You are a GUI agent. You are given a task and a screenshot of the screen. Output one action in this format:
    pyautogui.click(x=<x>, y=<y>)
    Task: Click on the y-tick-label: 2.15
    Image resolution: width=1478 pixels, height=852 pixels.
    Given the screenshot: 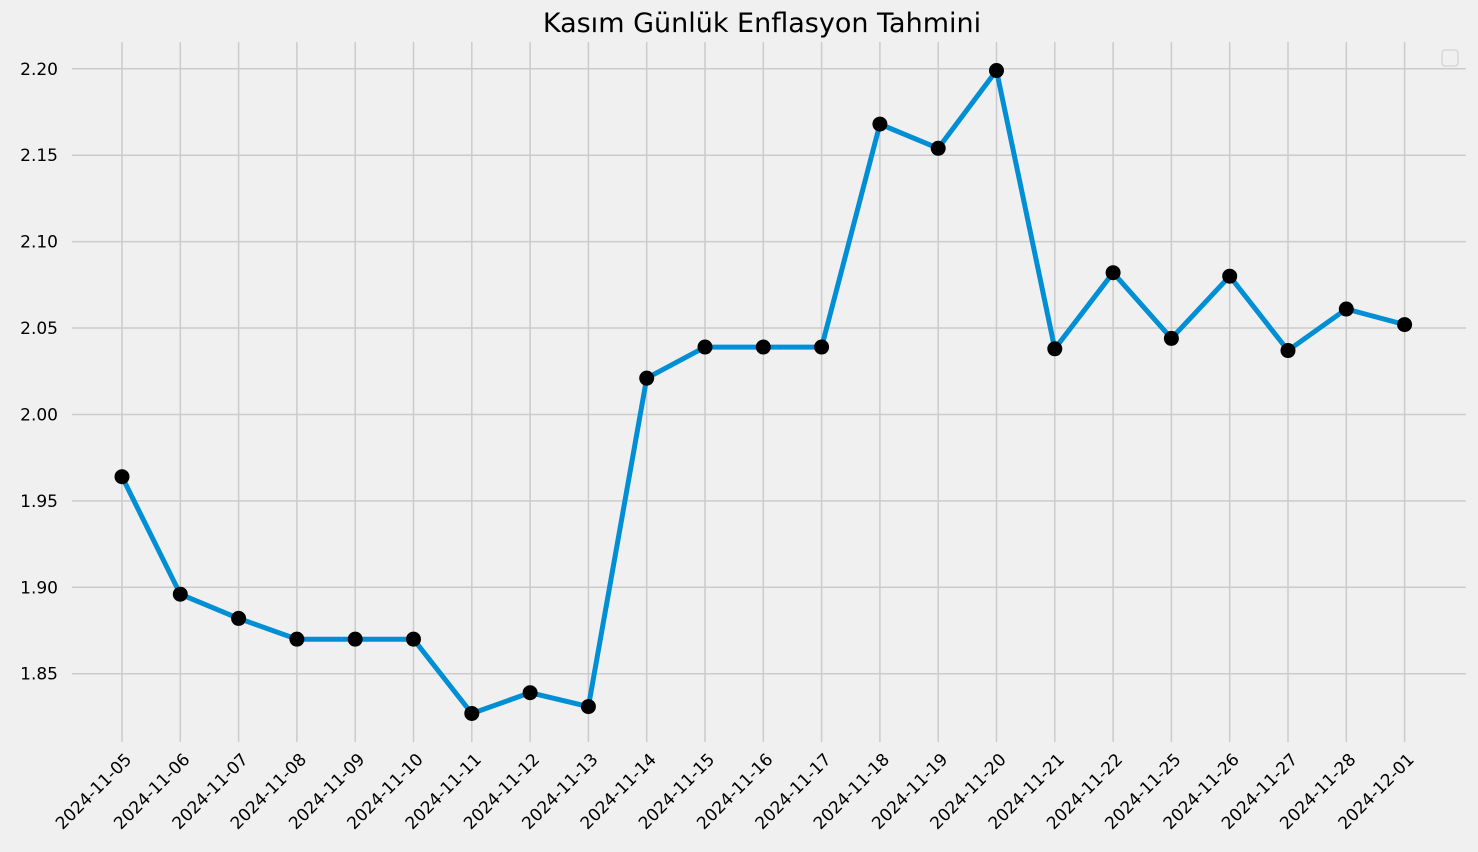 What is the action you would take?
    pyautogui.click(x=39, y=156)
    